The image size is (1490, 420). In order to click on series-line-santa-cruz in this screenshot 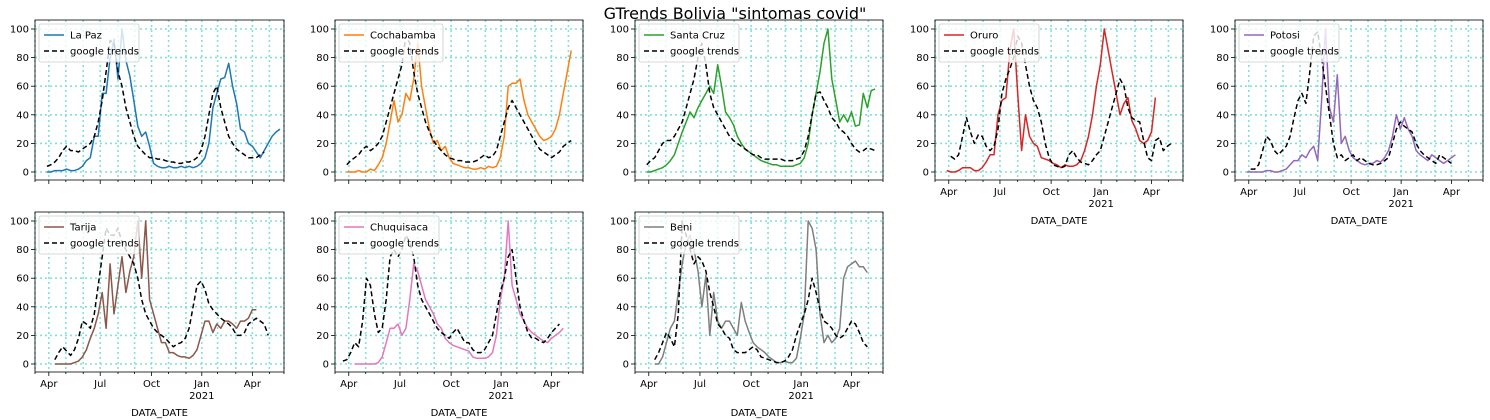, I will do `click(761, 100)`.